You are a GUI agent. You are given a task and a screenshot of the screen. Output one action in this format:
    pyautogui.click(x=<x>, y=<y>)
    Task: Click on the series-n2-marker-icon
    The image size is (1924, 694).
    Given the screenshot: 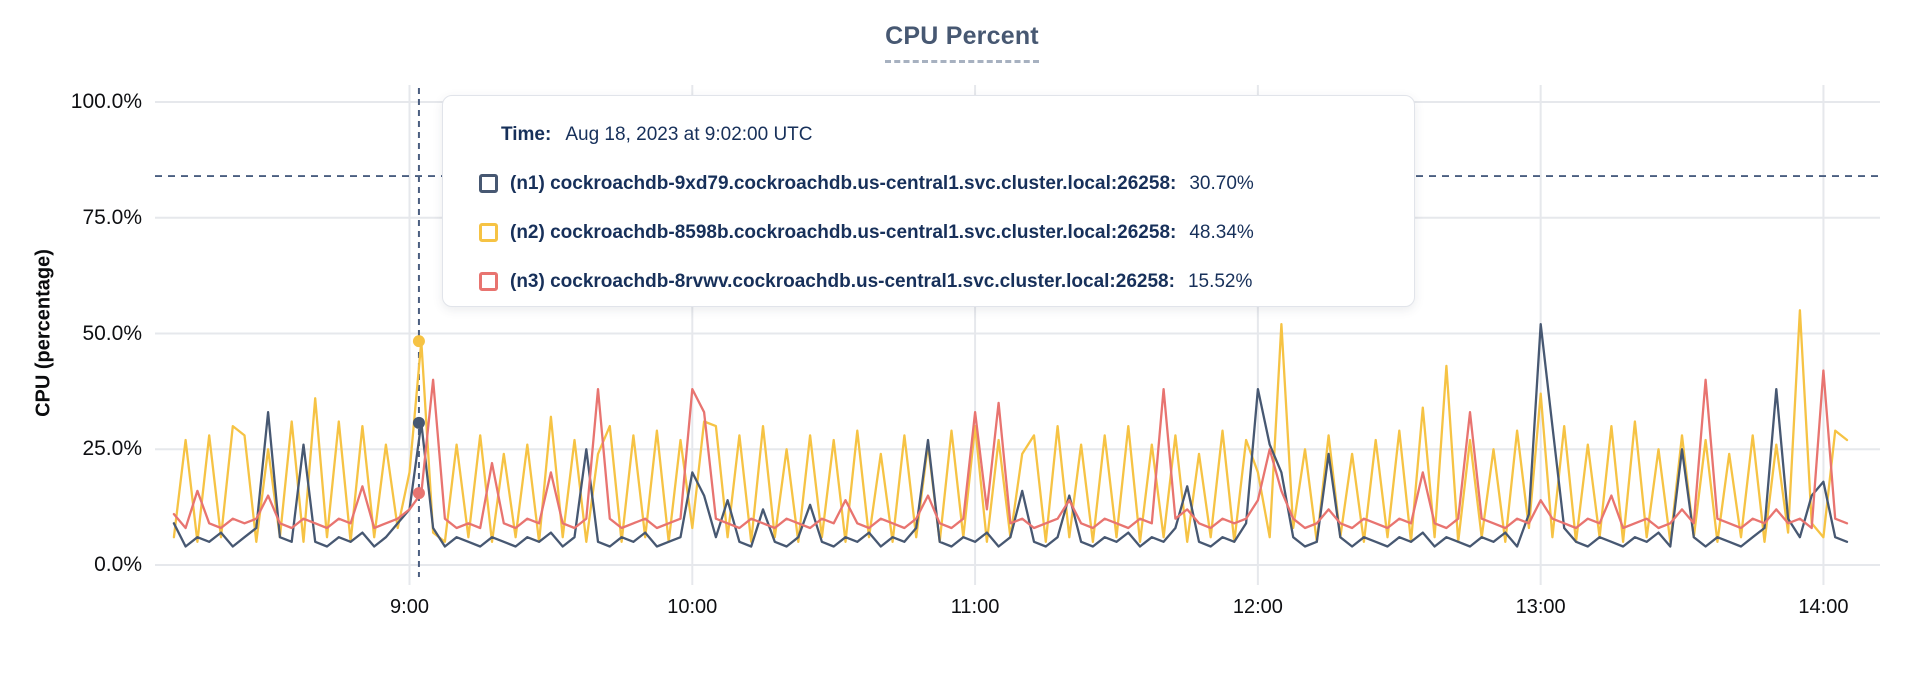 What is the action you would take?
    pyautogui.click(x=488, y=232)
    